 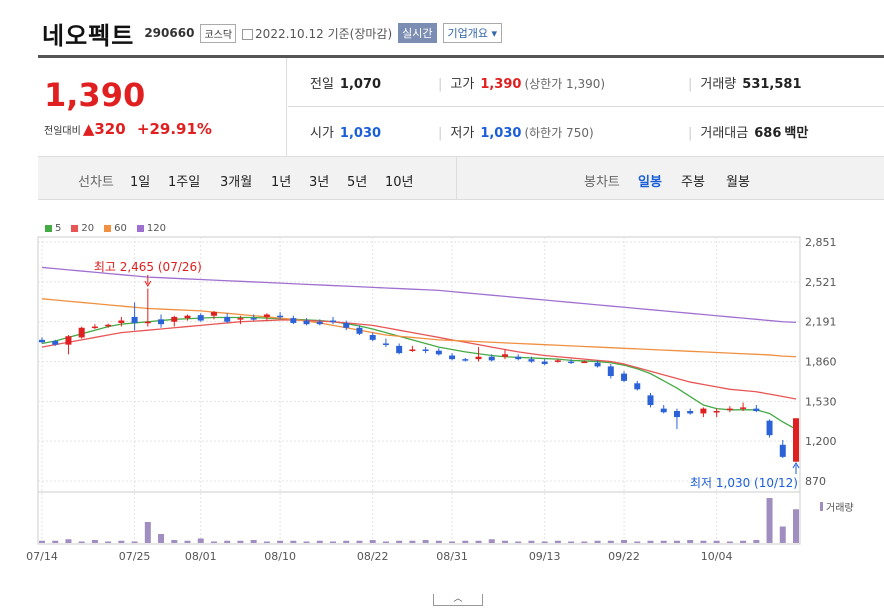 What do you see at coordinates (399, 182) in the screenshot?
I see `tab-10y: 10년` at bounding box center [399, 182].